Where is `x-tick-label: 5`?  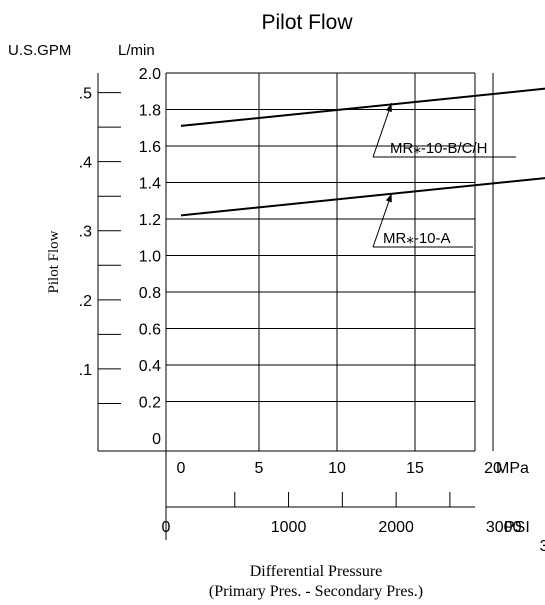
x-tick-label: 5 is located at coordinates (259, 468).